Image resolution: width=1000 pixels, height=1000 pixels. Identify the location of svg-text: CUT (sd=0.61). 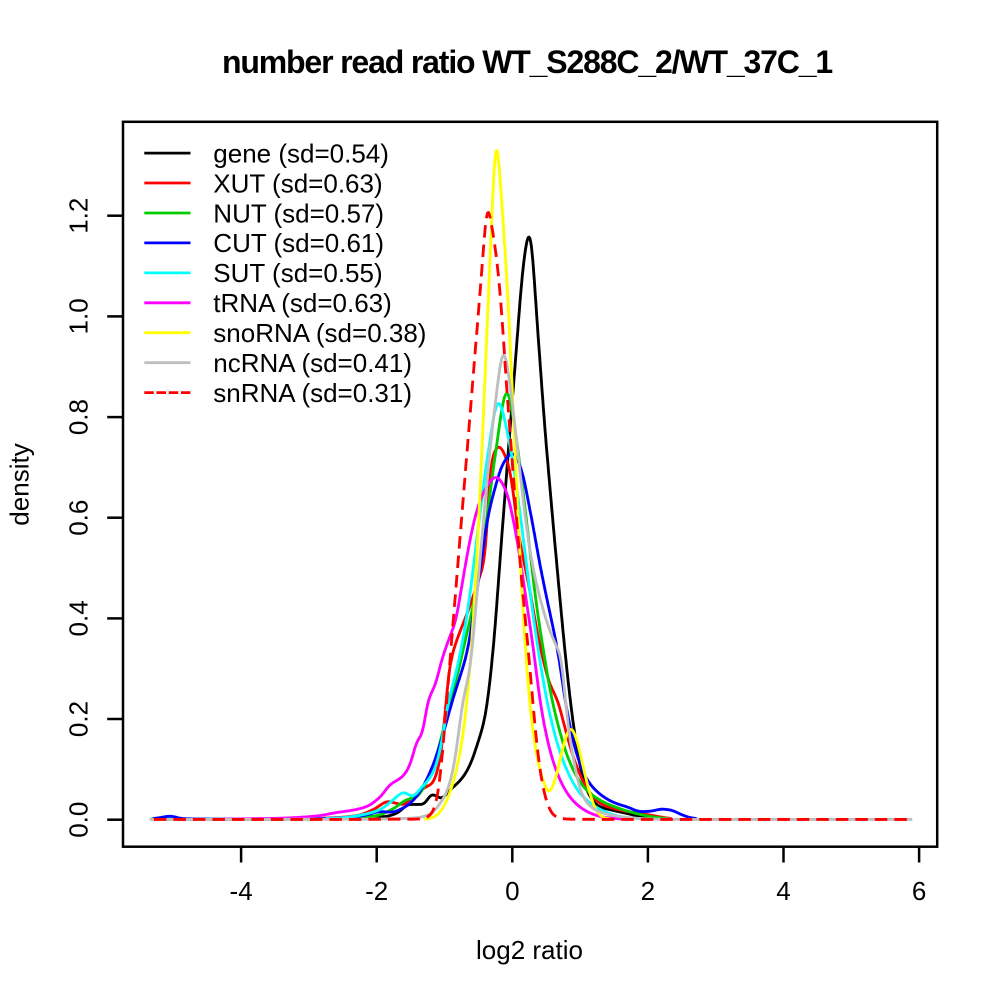
(298, 243).